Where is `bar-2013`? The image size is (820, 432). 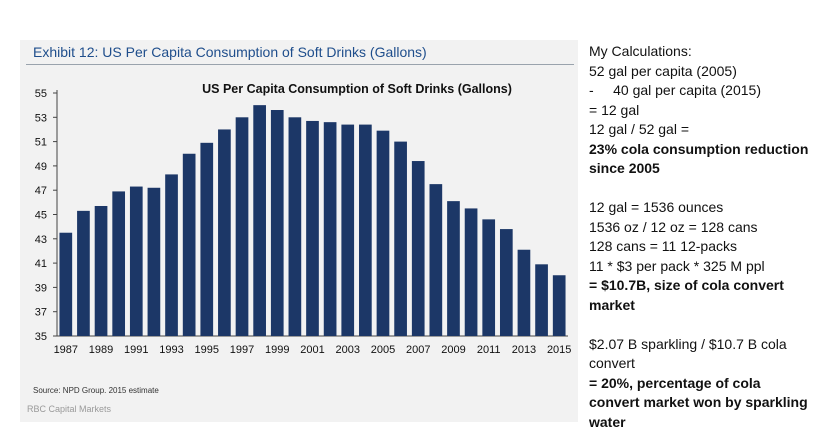 bar-2013 is located at coordinates (524, 293).